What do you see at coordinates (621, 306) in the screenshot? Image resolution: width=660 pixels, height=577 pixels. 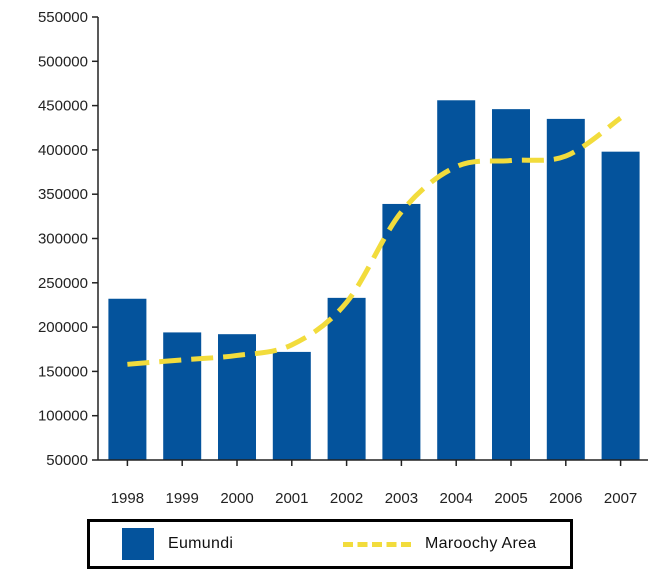 I see `bar-2007` at bounding box center [621, 306].